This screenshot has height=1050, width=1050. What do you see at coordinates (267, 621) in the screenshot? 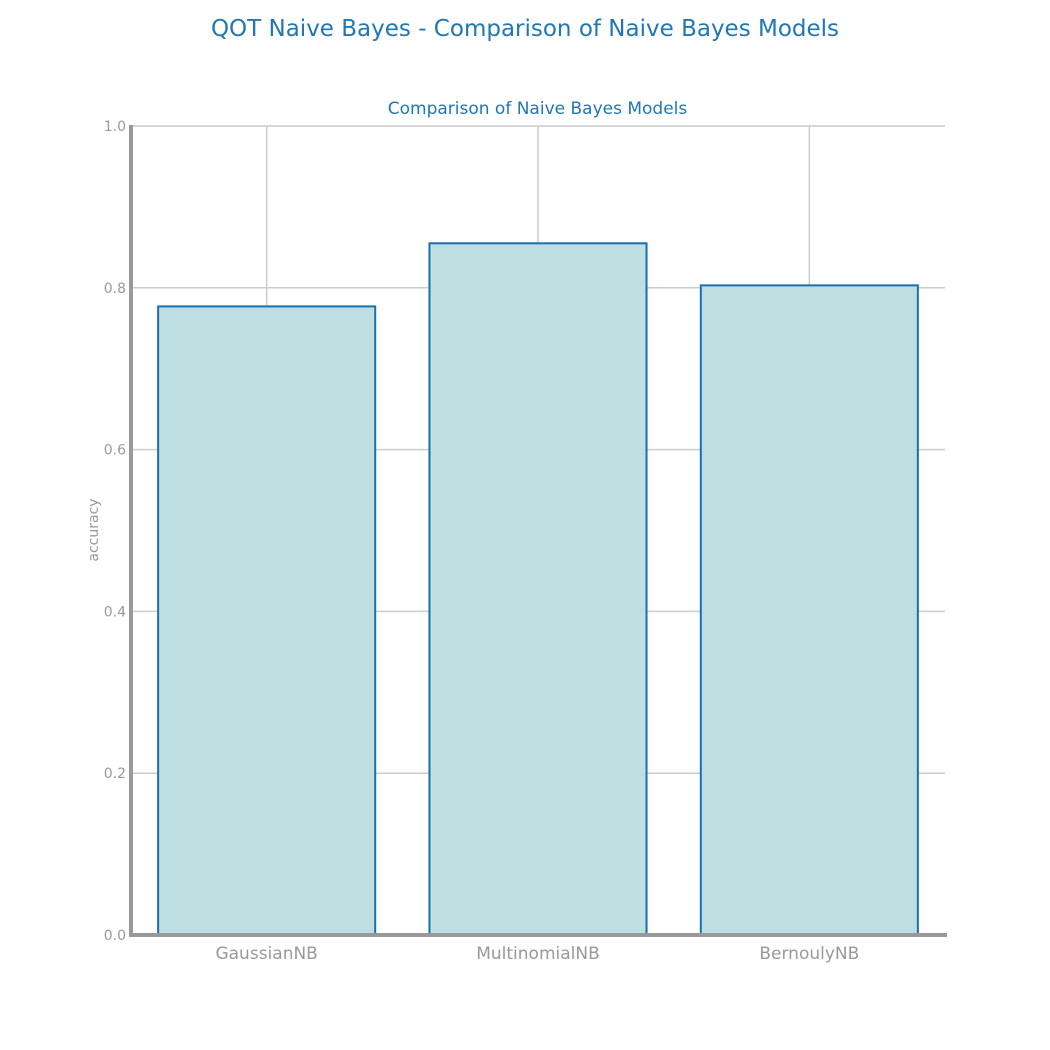
I see `bar-gaussiannb` at bounding box center [267, 621].